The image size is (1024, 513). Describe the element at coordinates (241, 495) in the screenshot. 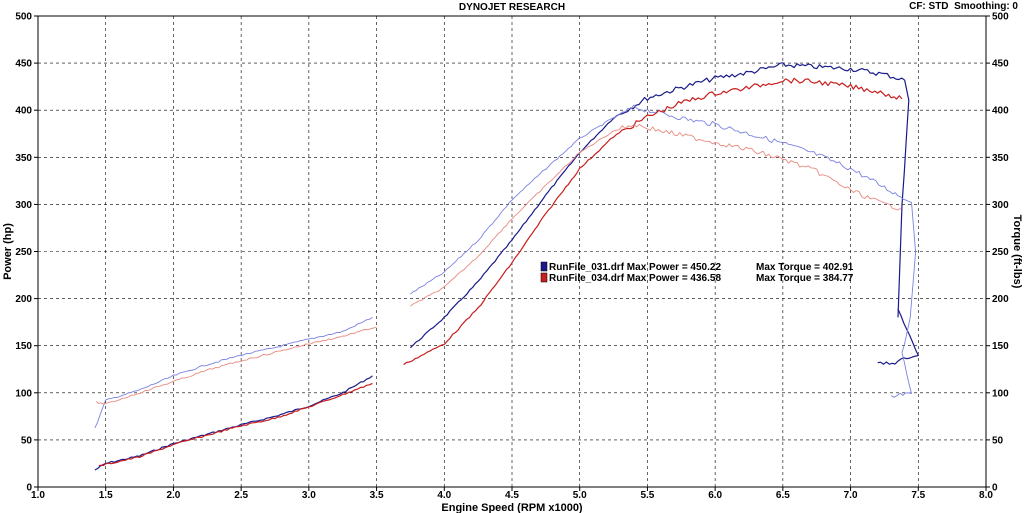

I see `x-tick-label: 2.5` at that location.